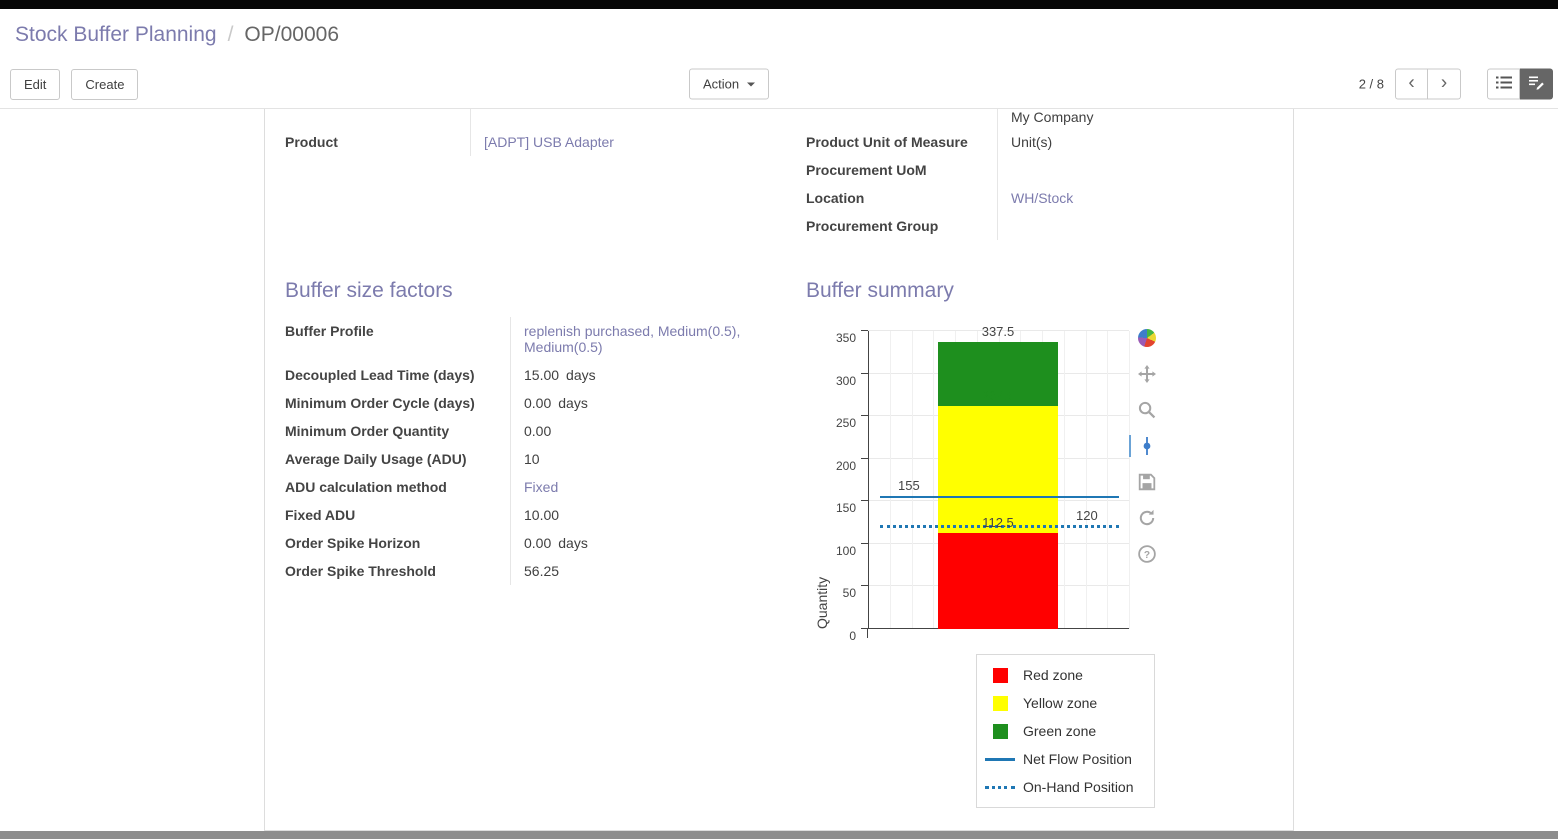  I want to click on field-label: Product, so click(378, 142).